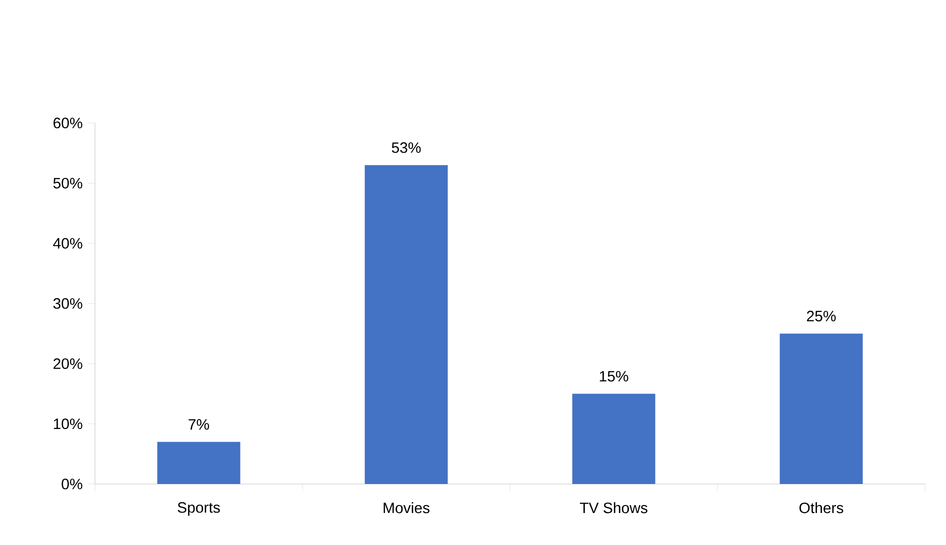  What do you see at coordinates (407, 508) in the screenshot?
I see `x-tick-label: Movies` at bounding box center [407, 508].